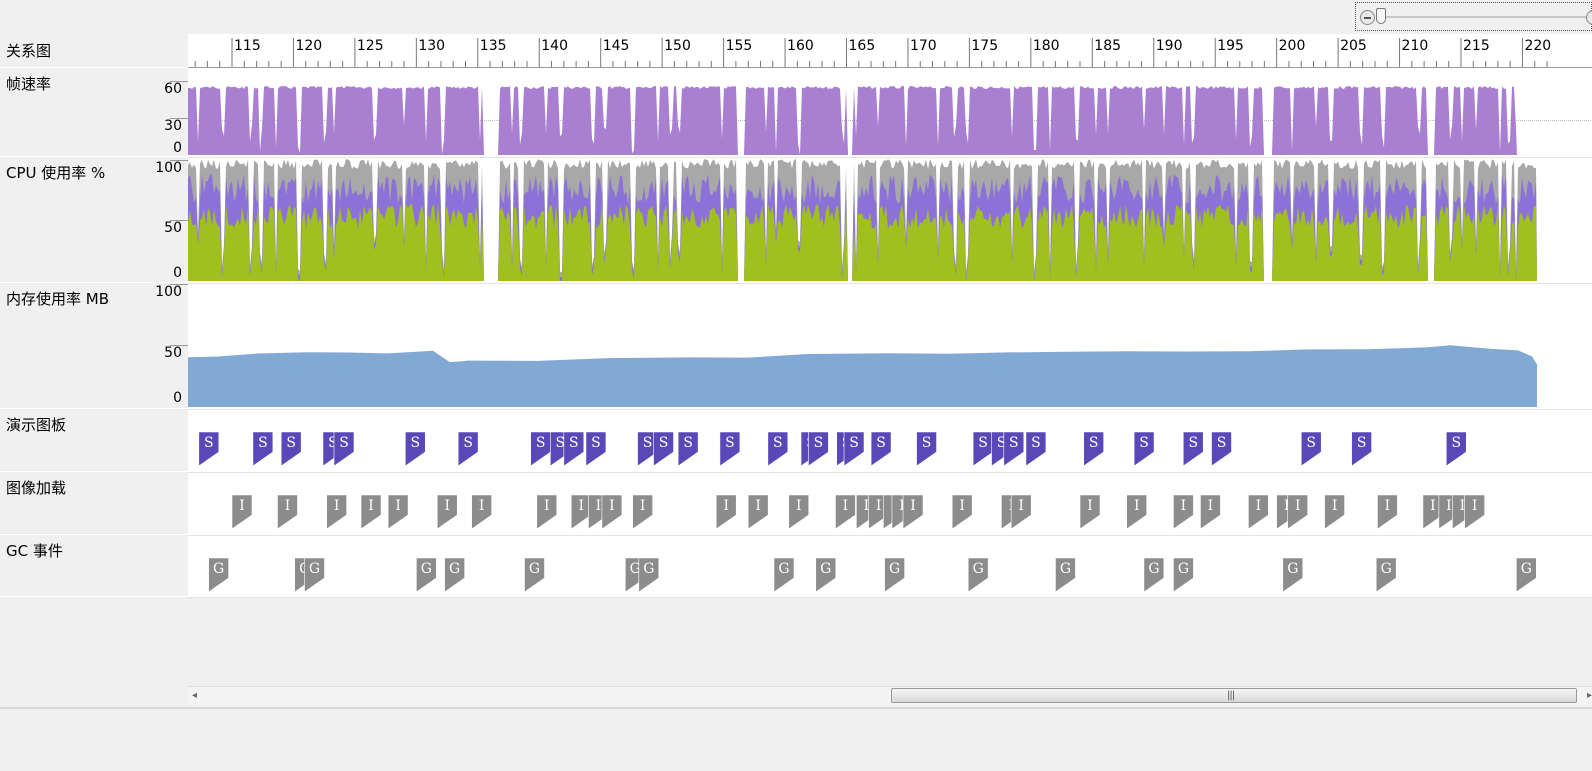 The image size is (1592, 771). I want to click on ruler-tick-label: 195, so click(1230, 46).